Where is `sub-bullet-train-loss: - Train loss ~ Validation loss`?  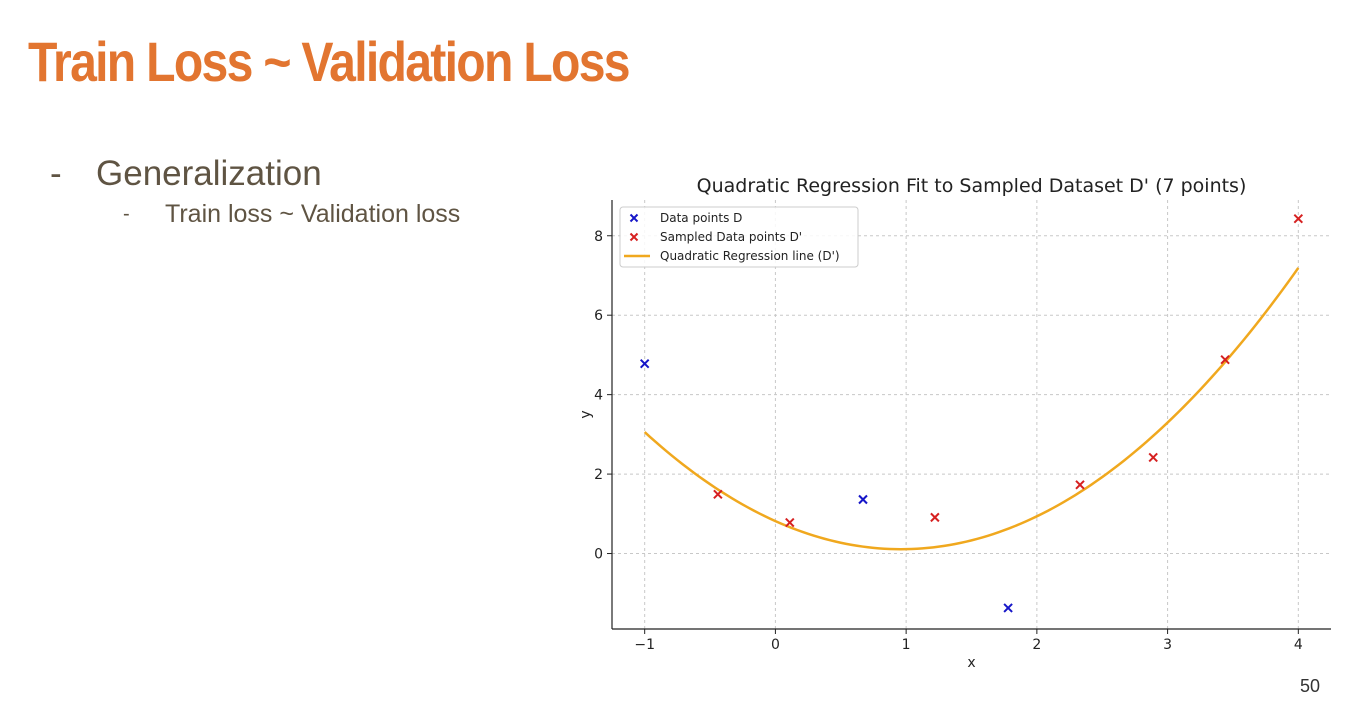 sub-bullet-train-loss: - Train loss ~ Validation loss is located at coordinates (291, 214).